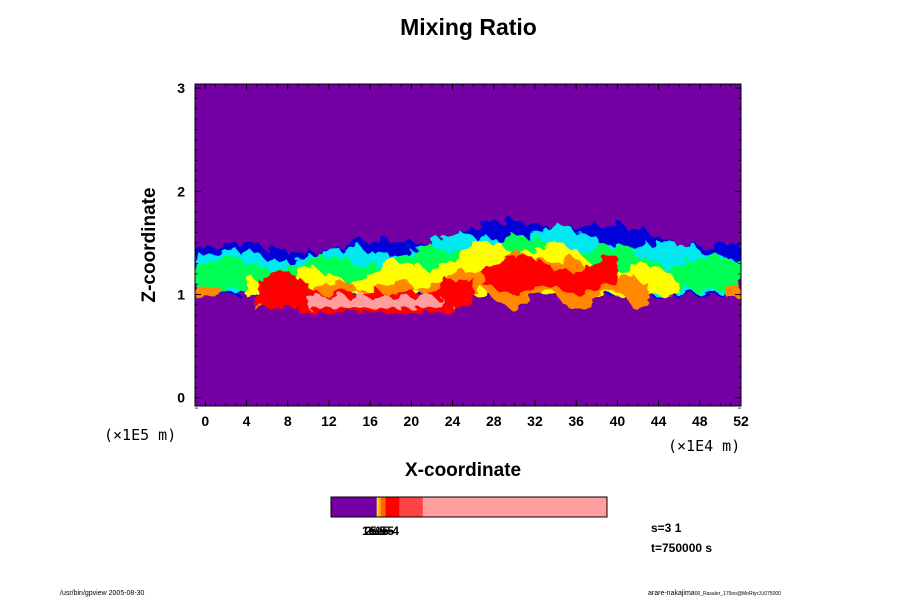 This screenshot has height=600, width=900. Describe the element at coordinates (412, 421) in the screenshot. I see `x-tick-label: 20` at that location.